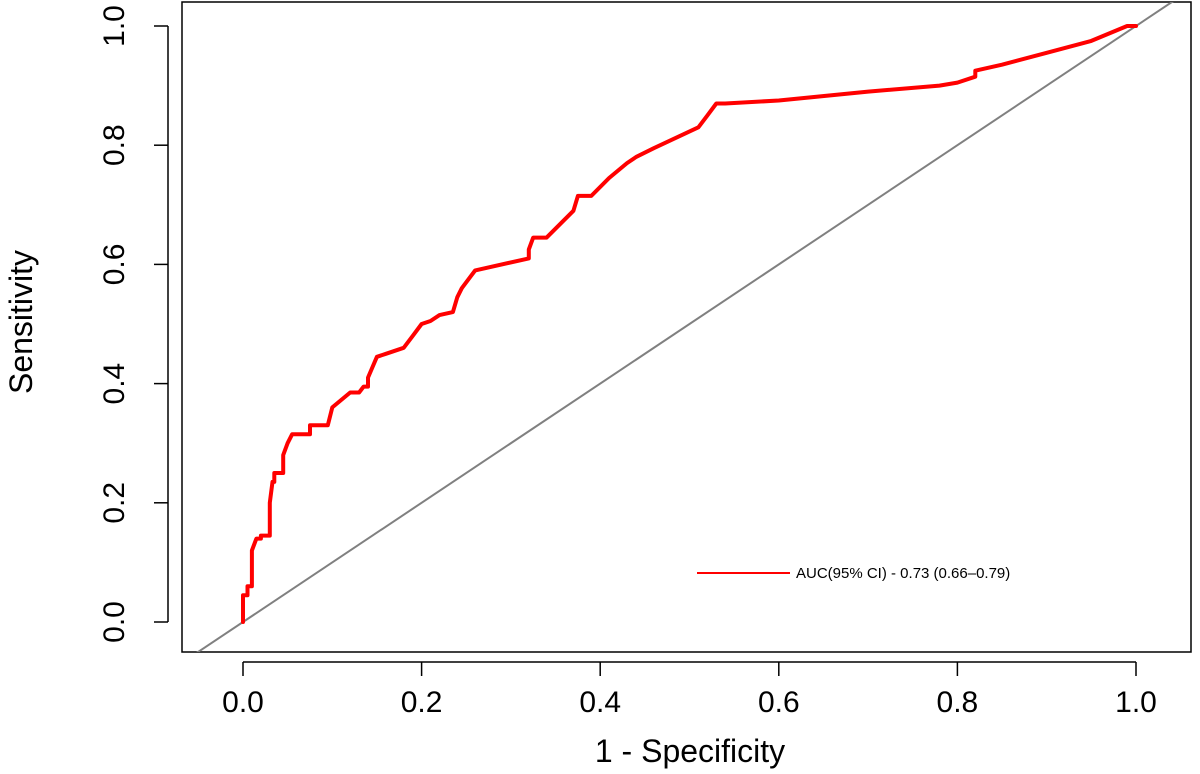  What do you see at coordinates (779, 702) in the screenshot?
I see `x-tick-label: 0.6` at bounding box center [779, 702].